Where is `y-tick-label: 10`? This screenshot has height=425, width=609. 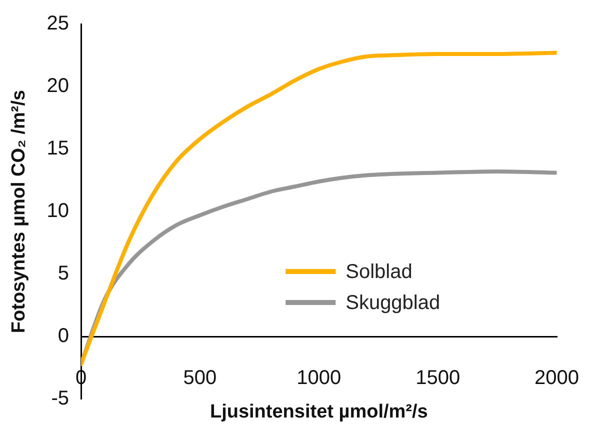
y-tick-label: 10 is located at coordinates (58, 211).